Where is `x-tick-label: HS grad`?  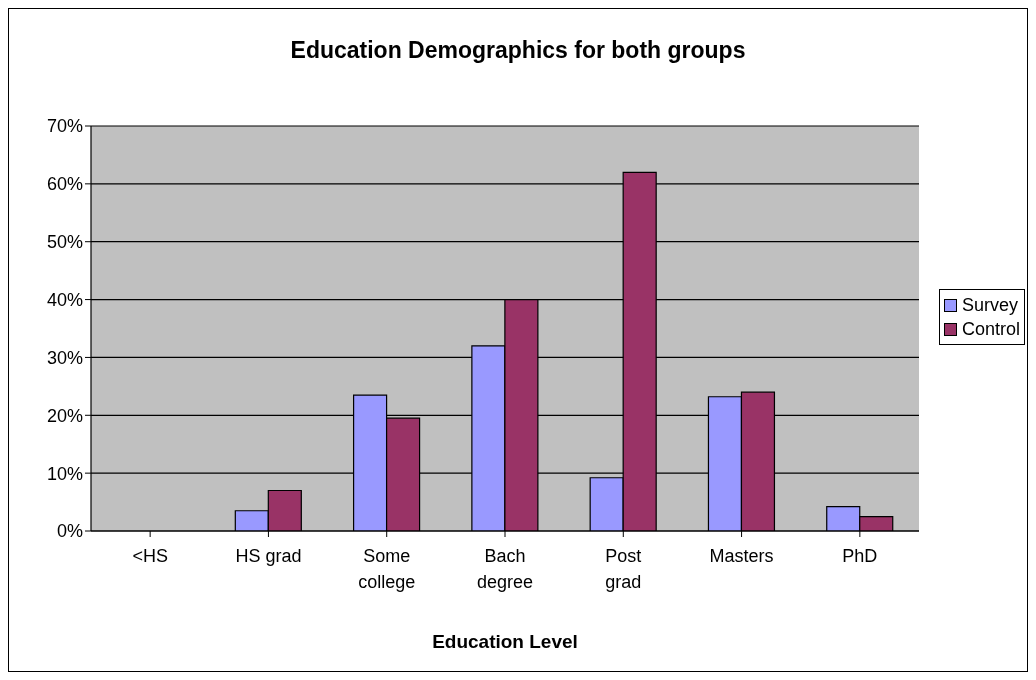
x-tick-label: HS grad is located at coordinates (268, 555).